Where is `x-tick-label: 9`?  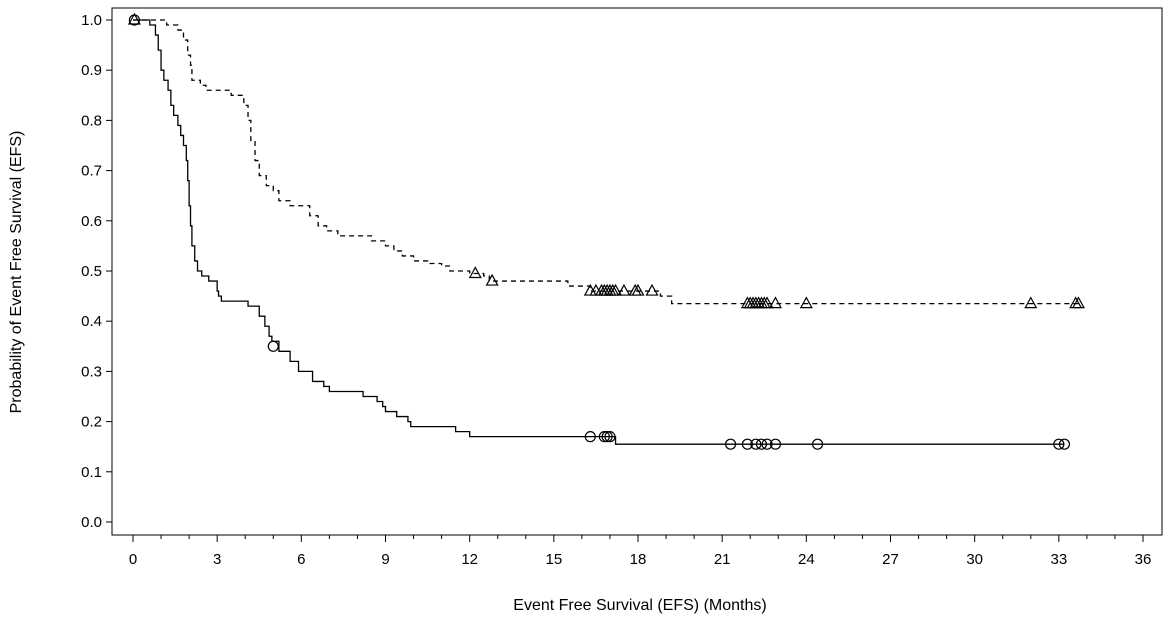
x-tick-label: 9 is located at coordinates (385, 559).